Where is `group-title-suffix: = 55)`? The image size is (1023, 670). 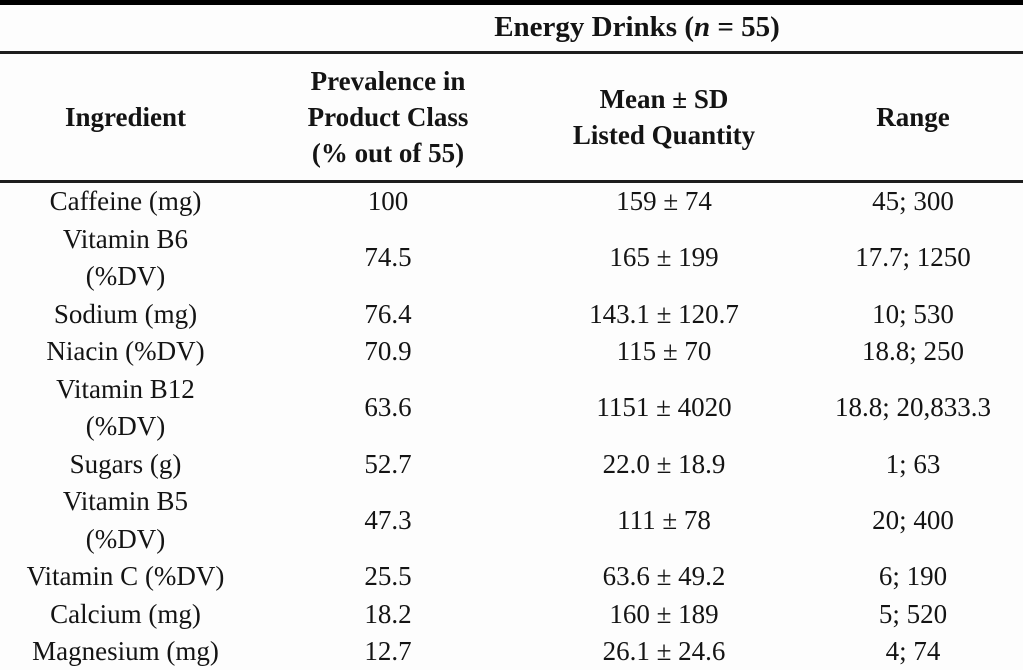 group-title-suffix: = 55) is located at coordinates (745, 27).